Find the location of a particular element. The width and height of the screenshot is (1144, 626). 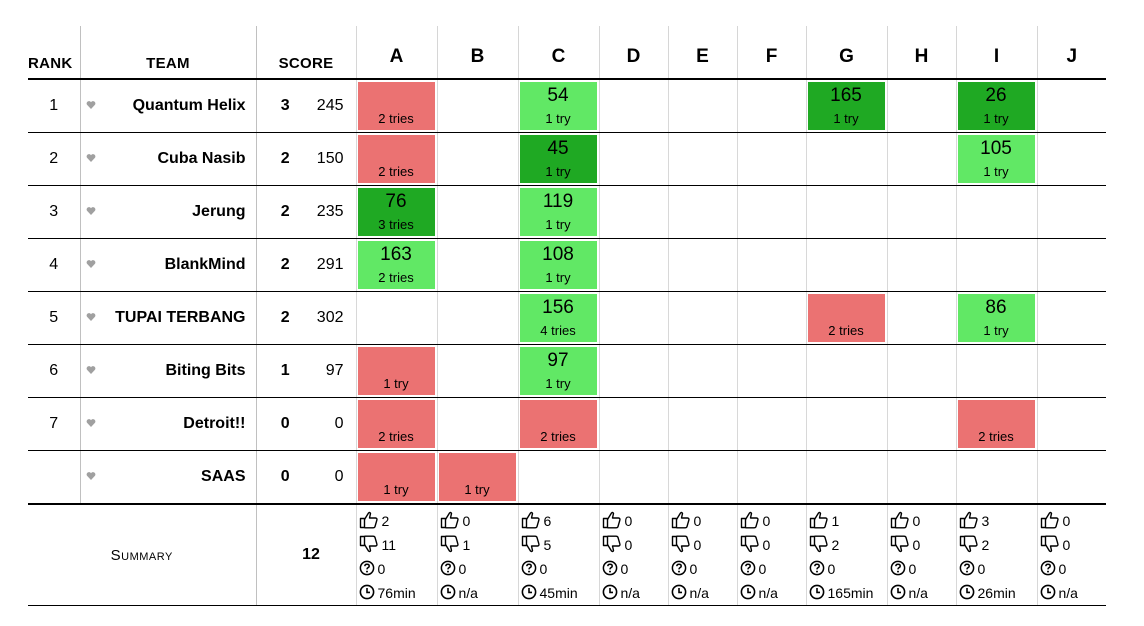

problem-cell-j is located at coordinates (1071, 106).